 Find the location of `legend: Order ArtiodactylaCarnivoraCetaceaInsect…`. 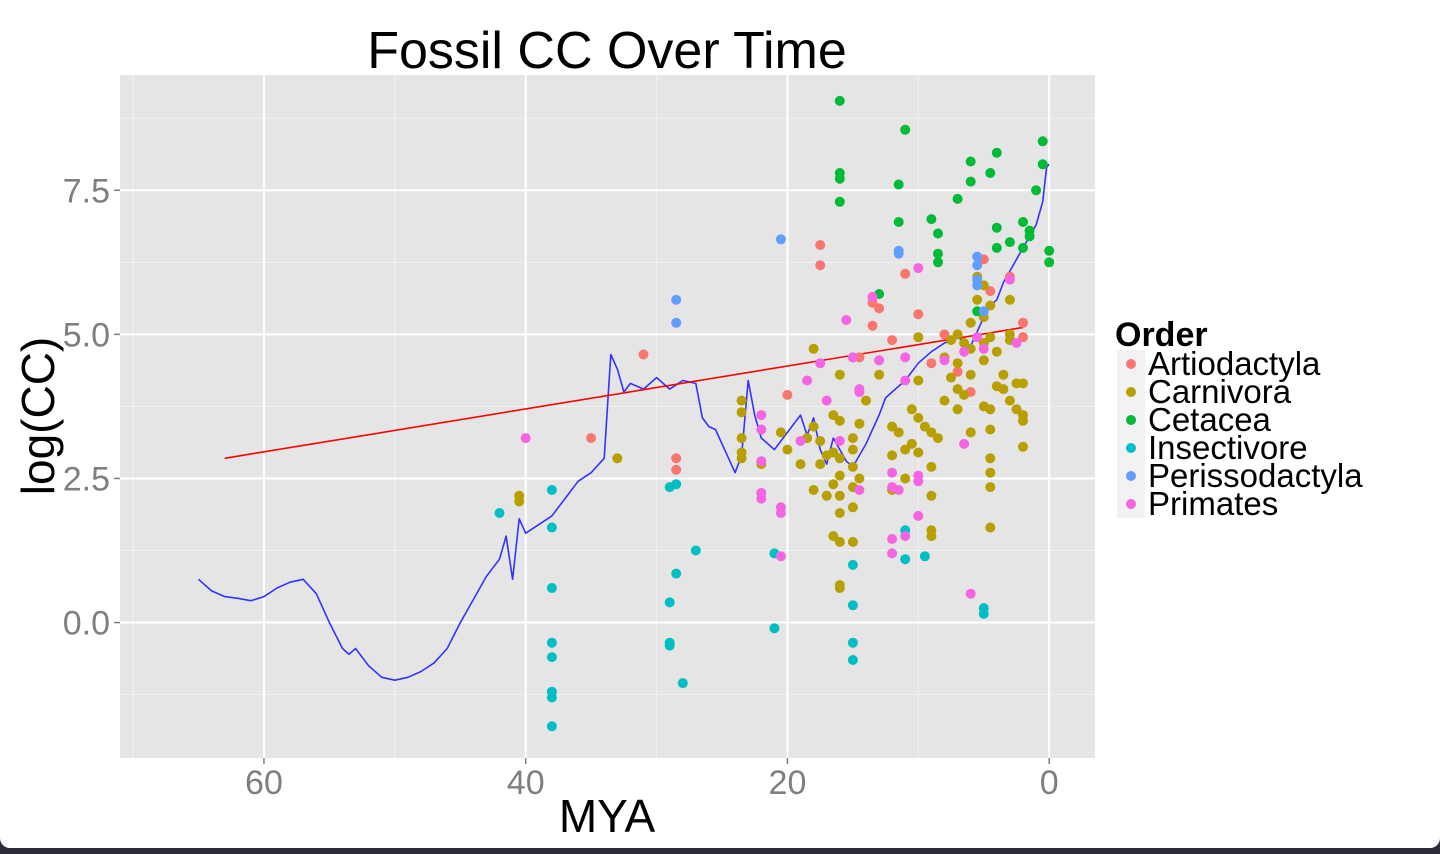

legend: Order ArtiodactylaCarnivoraCetaceaInsect… is located at coordinates (1239, 419).